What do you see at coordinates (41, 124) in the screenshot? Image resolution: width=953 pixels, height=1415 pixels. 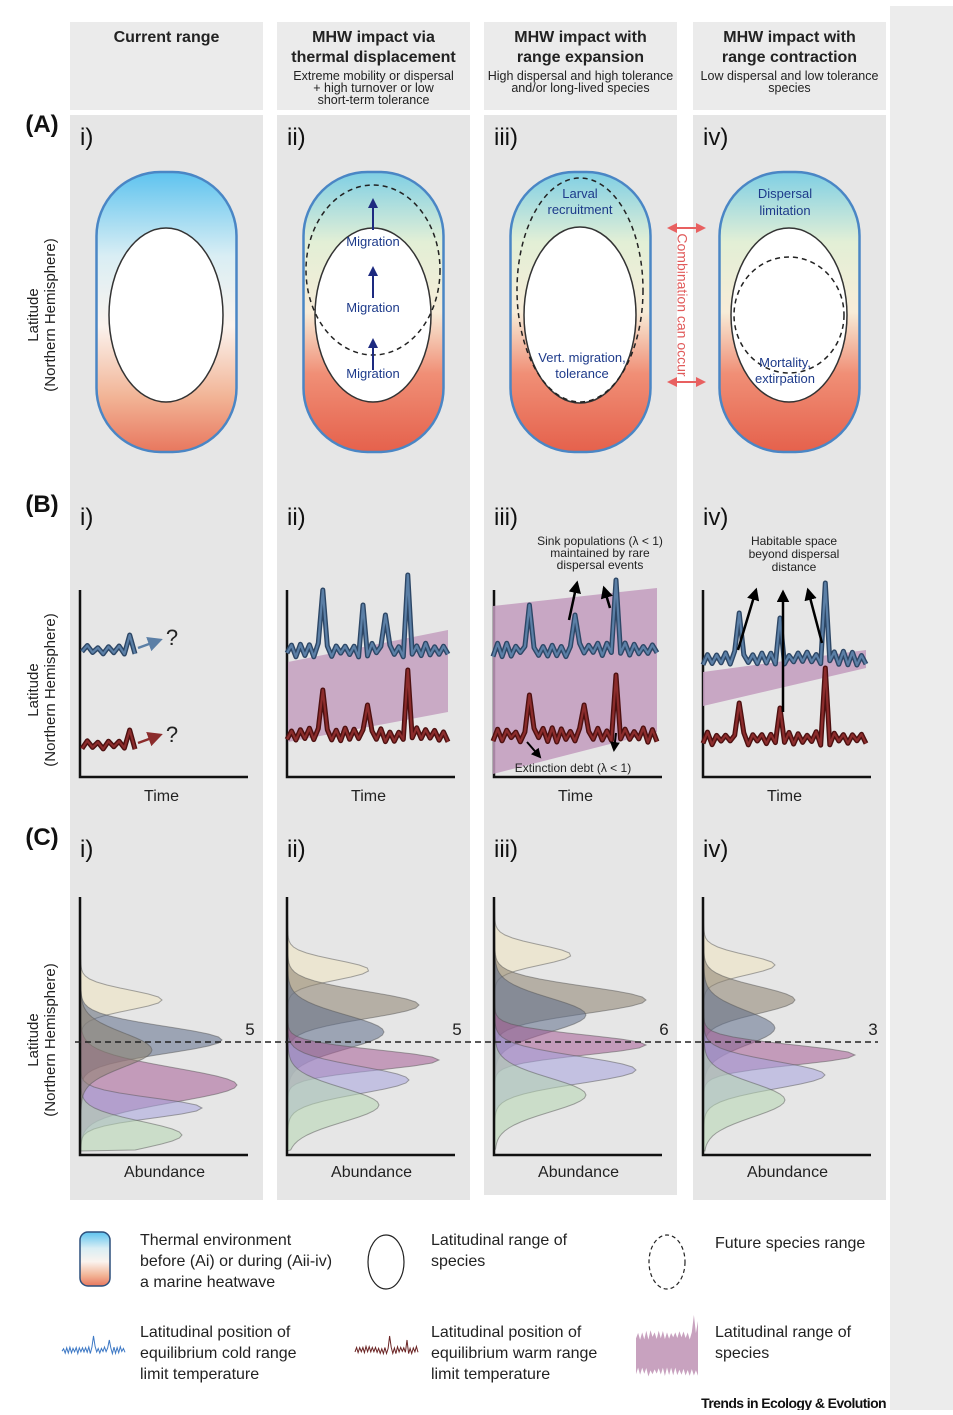 I see `row-label: (A)` at bounding box center [41, 124].